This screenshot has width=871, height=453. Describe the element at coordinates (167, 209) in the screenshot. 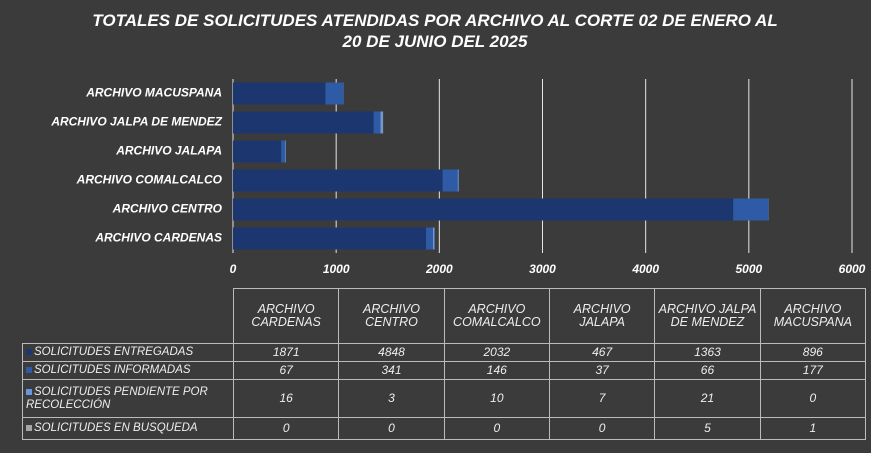

I see `y-tick-label: ARCHIVO CENTRO` at that location.